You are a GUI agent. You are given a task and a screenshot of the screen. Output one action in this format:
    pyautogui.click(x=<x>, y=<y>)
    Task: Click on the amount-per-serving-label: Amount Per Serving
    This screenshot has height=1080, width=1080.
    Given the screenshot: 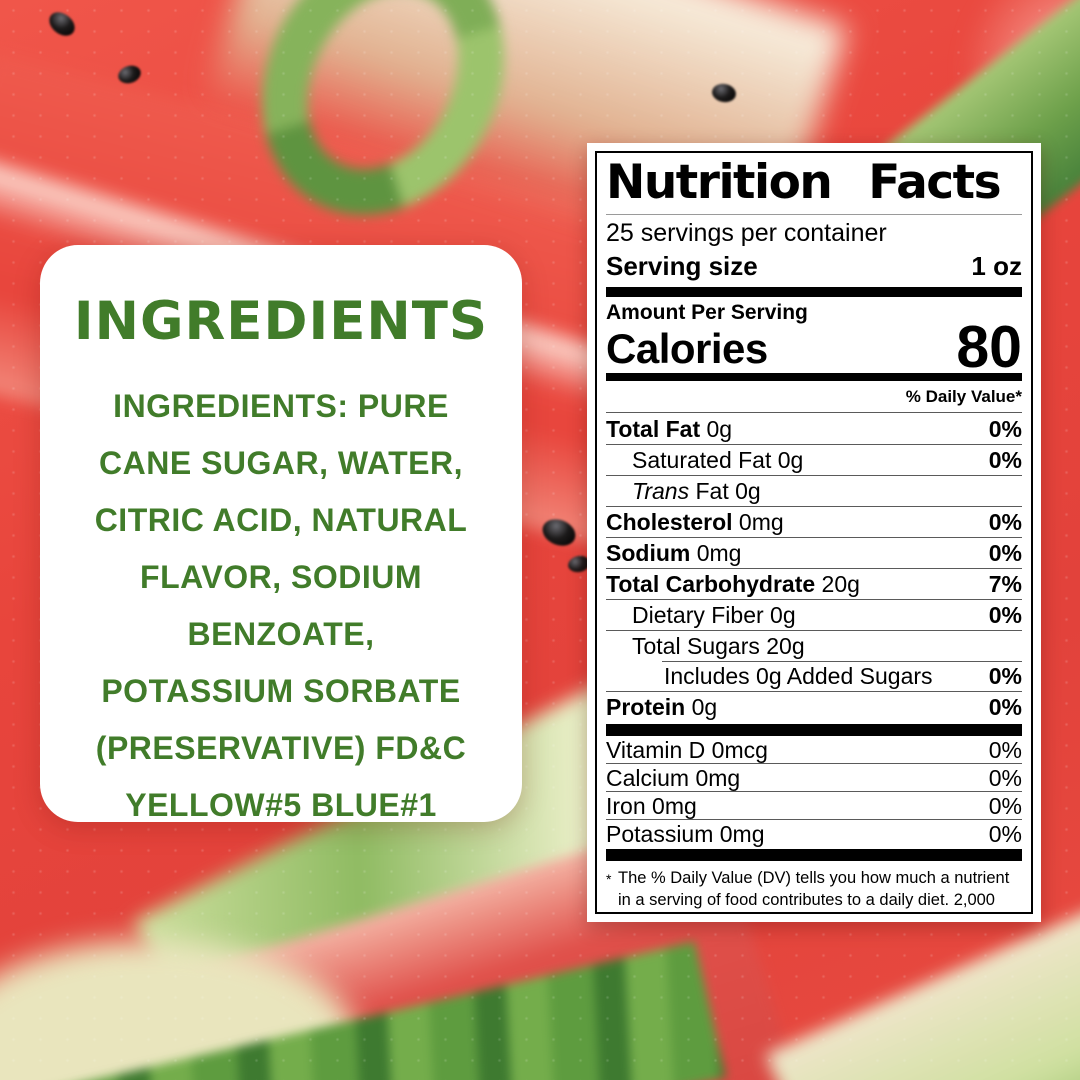 What is the action you would take?
    pyautogui.click(x=707, y=312)
    